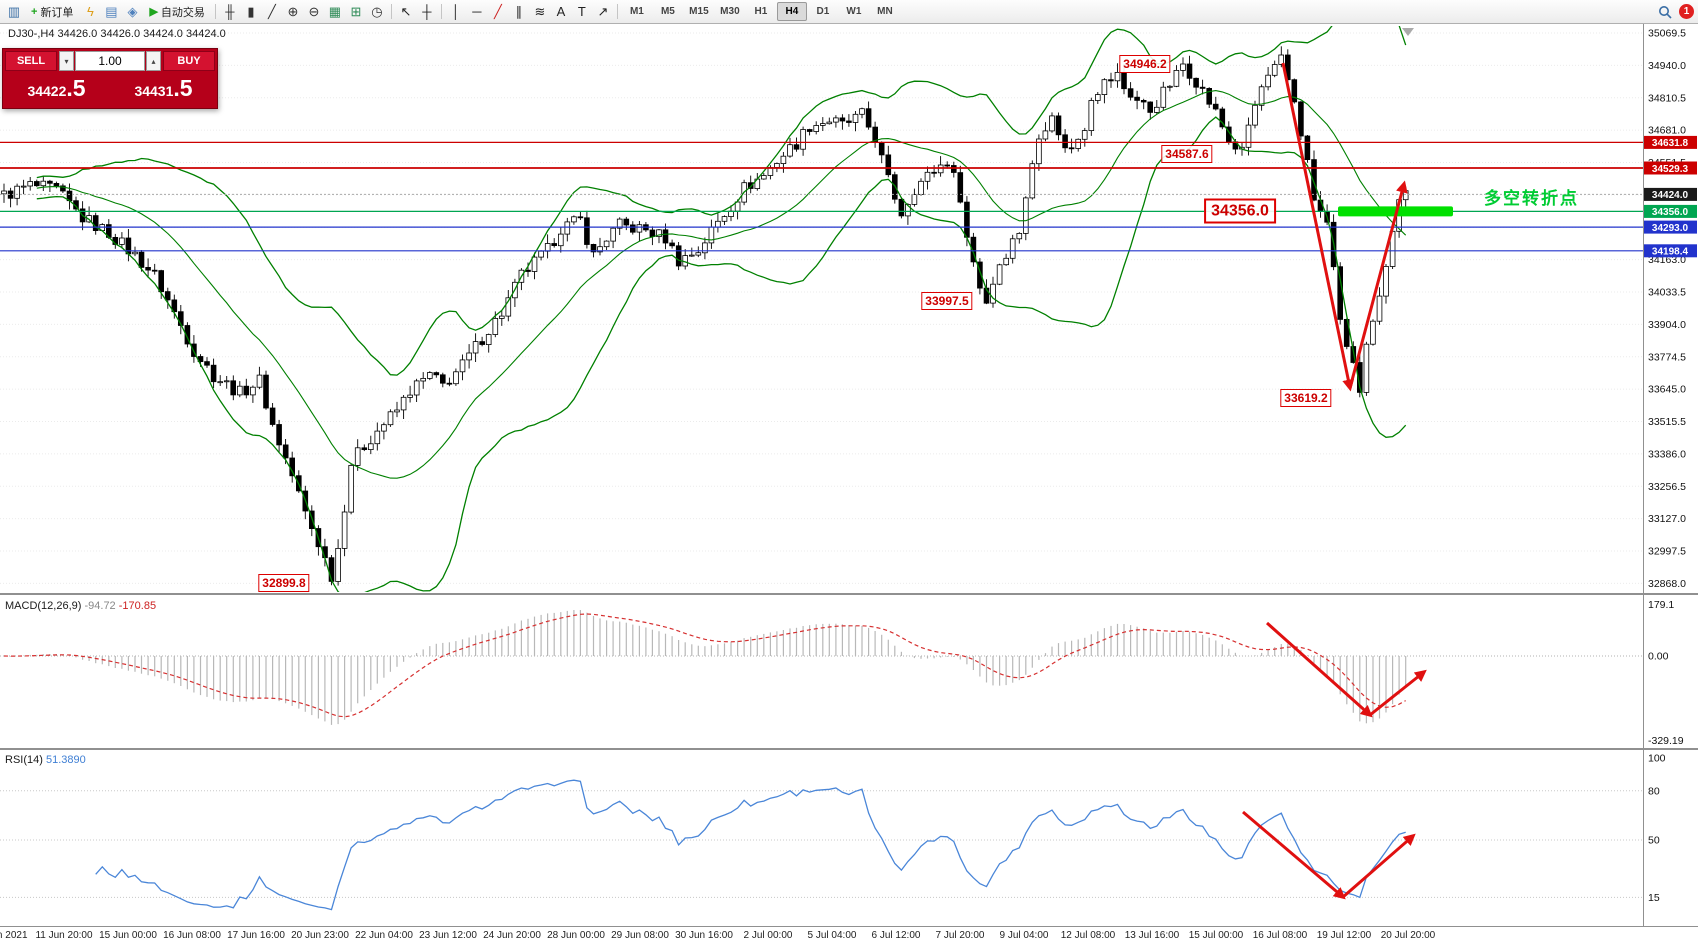 The image size is (1698, 941). I want to click on time-label: 13 Jul 16:00, so click(1152, 935).